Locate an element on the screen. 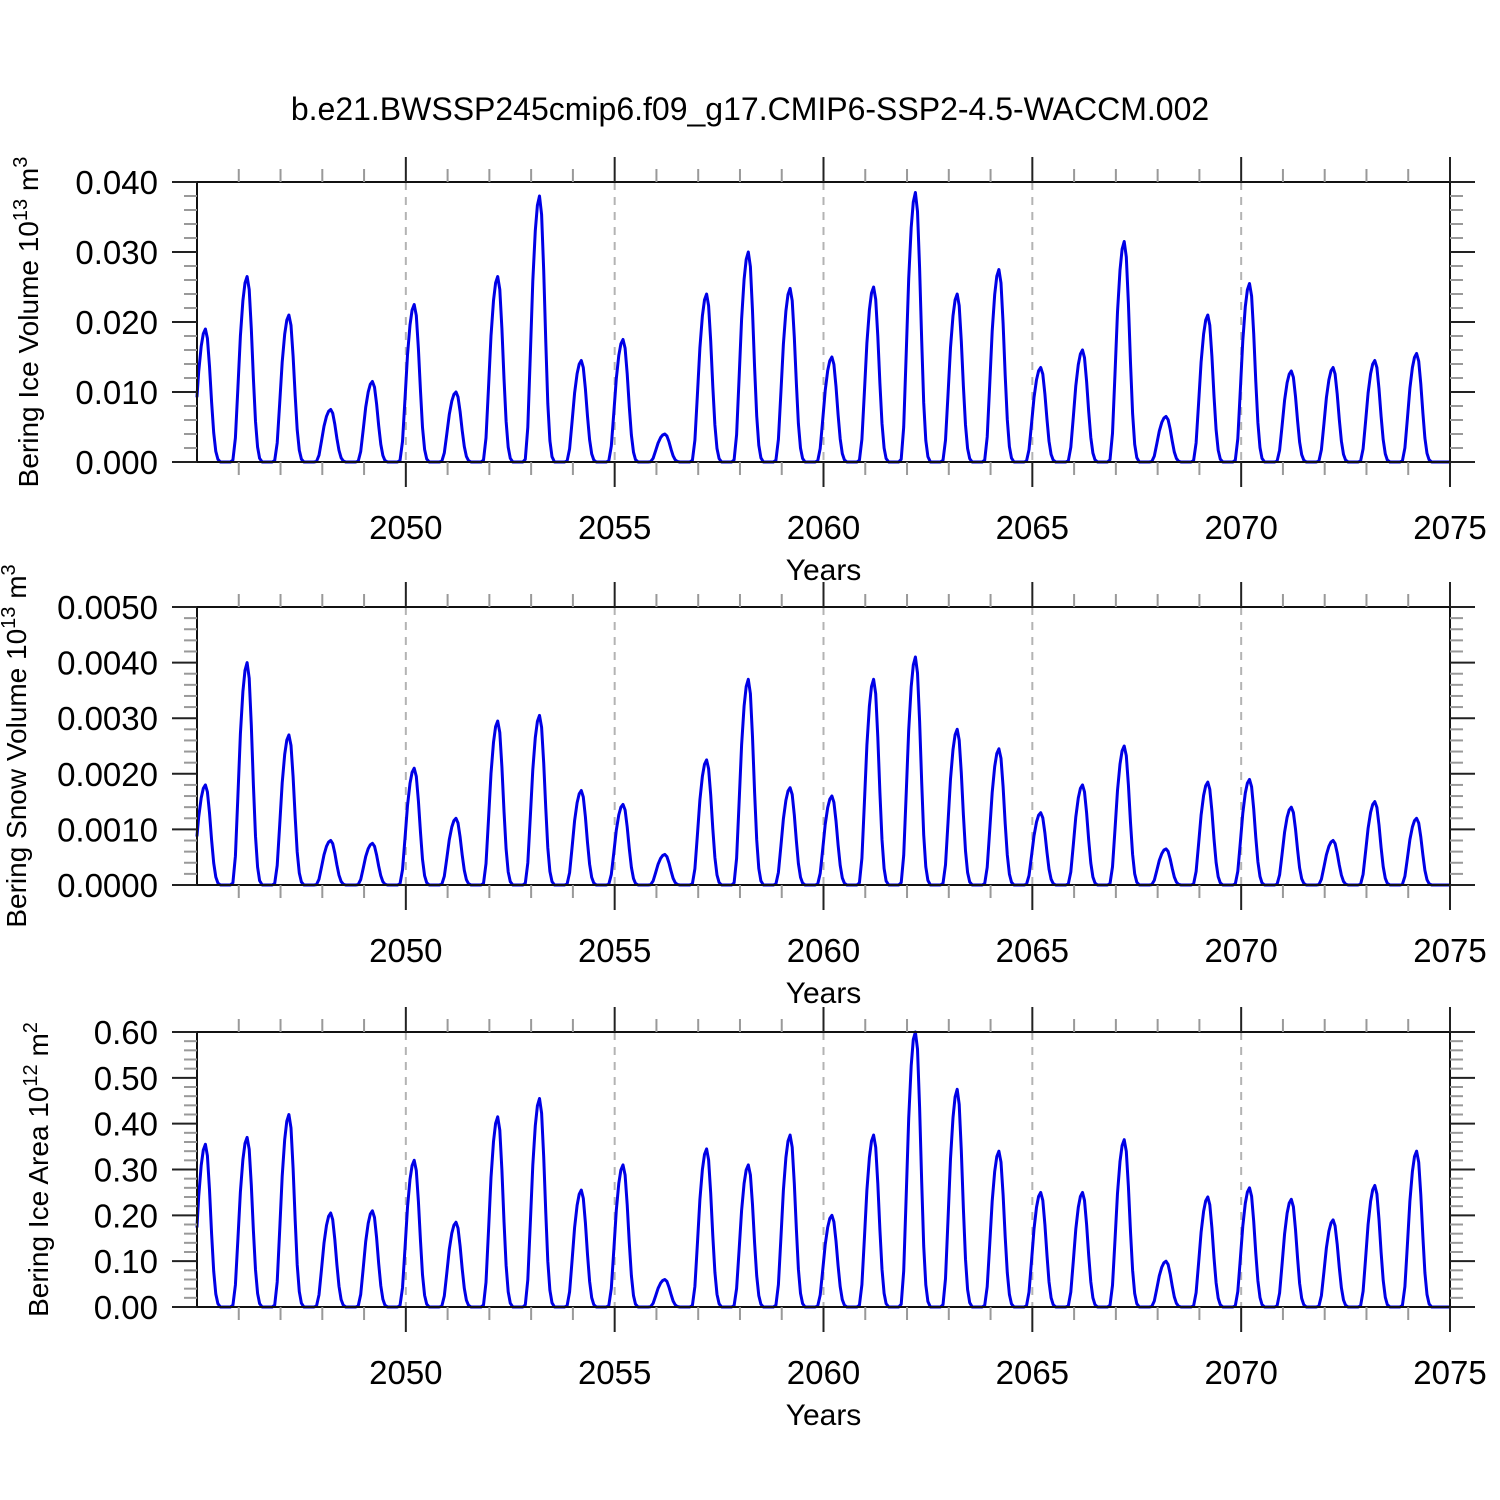  y-tick-label: 0.010 is located at coordinates (116, 392).